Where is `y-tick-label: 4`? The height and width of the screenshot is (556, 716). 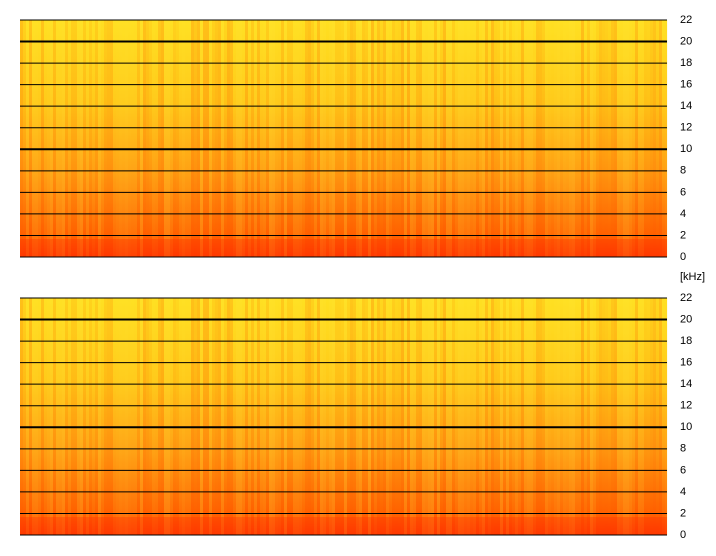 y-tick-label: 4 is located at coordinates (683, 214).